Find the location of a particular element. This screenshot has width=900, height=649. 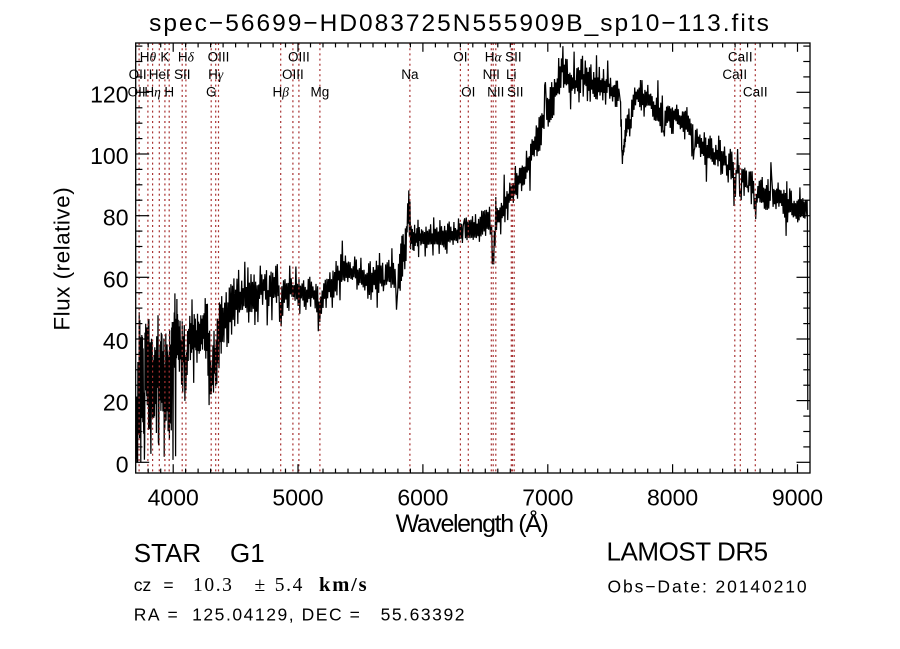

svg-text:cz=10.3±5.4km/s: cz = 10.3 ±5.4 km/s is located at coordinates (251, 585).